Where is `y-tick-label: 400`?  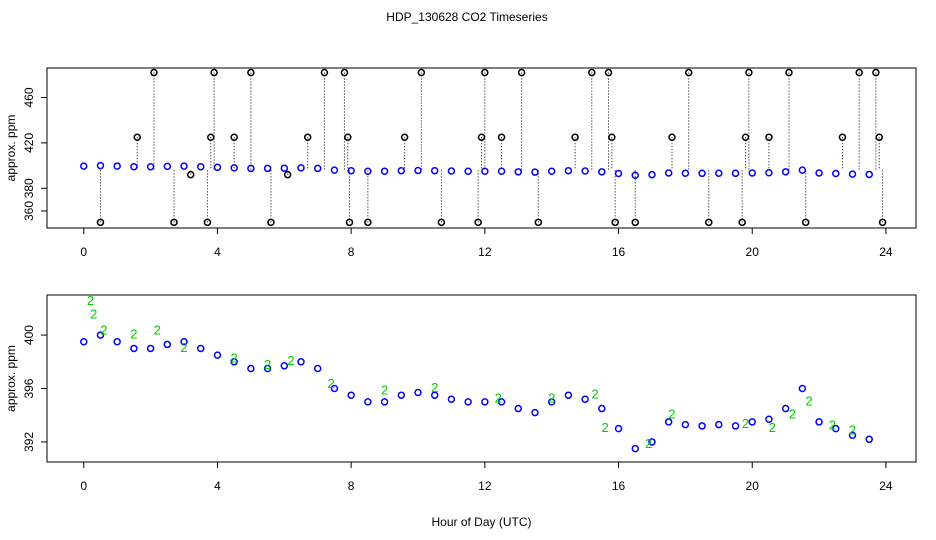
y-tick-label: 400 is located at coordinates (29, 335).